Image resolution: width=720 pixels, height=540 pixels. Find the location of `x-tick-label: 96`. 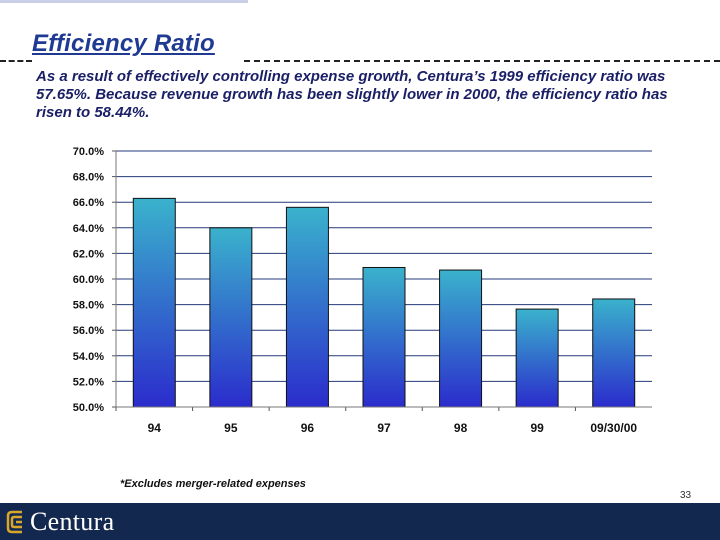

x-tick-label: 96 is located at coordinates (308, 428).